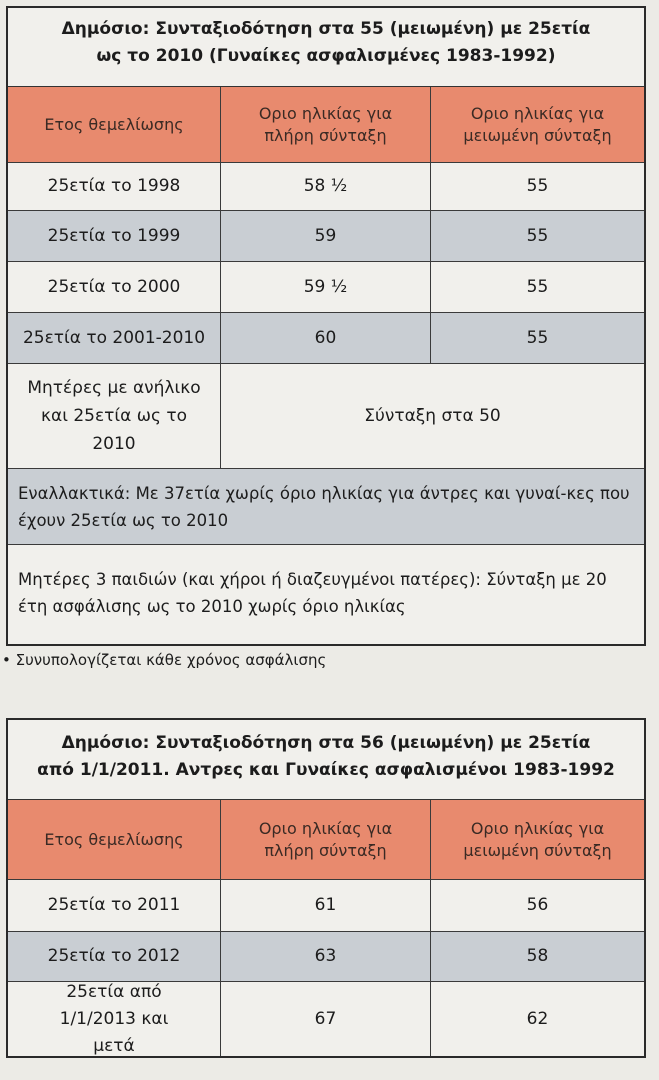 Image resolution: width=659 pixels, height=1080 pixels. I want to click on row-label: 25ετία το 2000, so click(114, 287).